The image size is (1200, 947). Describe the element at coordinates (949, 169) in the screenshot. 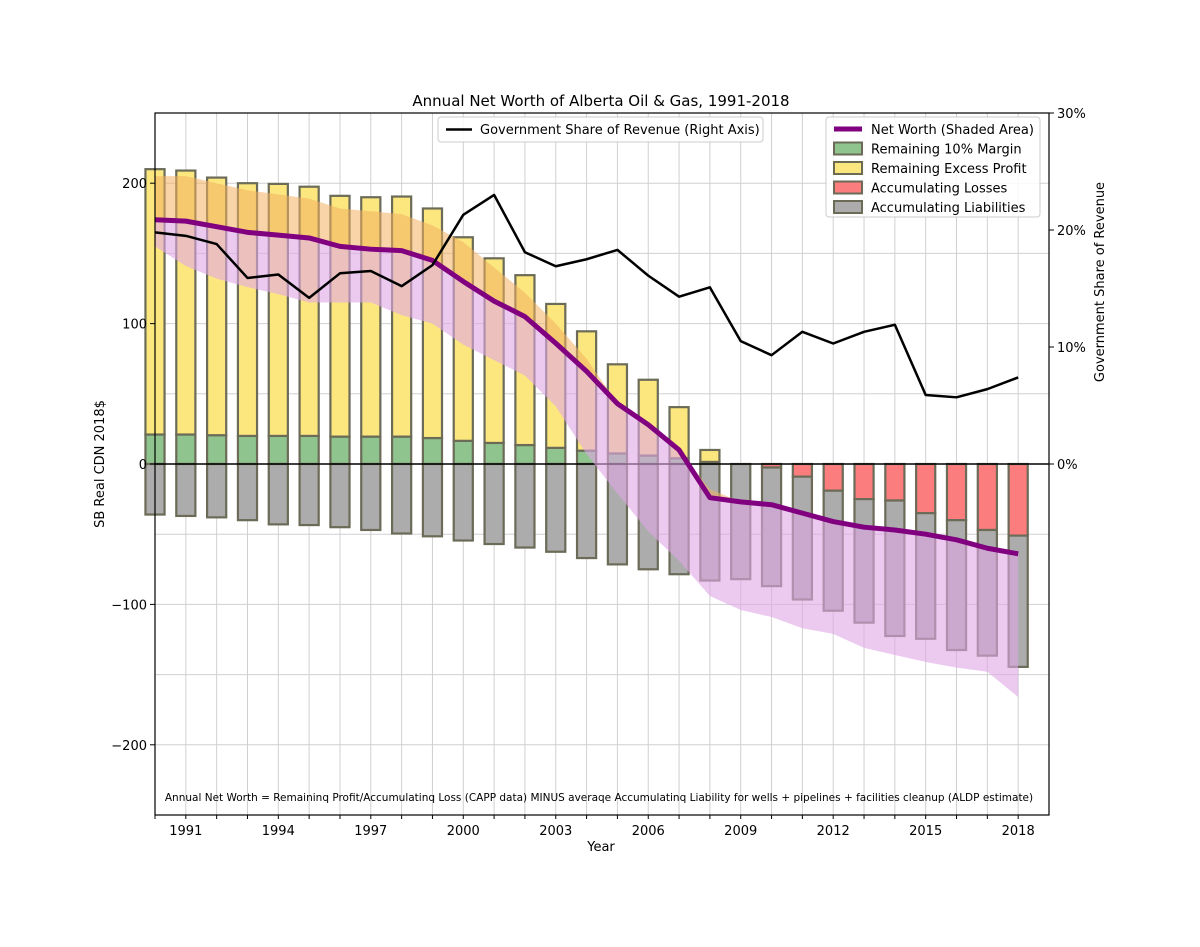

I see `legend-entry-label: Remaining Excess Profit` at that location.